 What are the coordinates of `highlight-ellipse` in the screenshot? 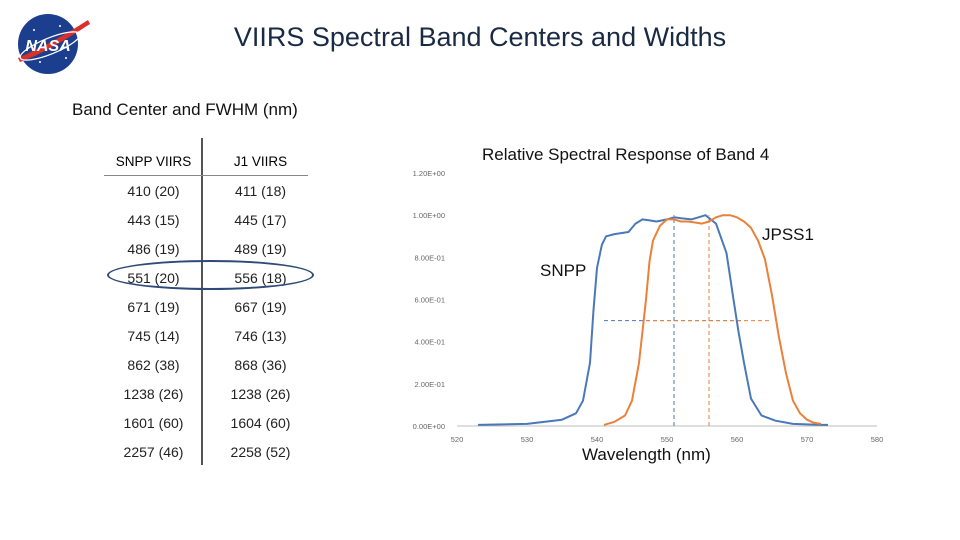 It's located at (210, 275).